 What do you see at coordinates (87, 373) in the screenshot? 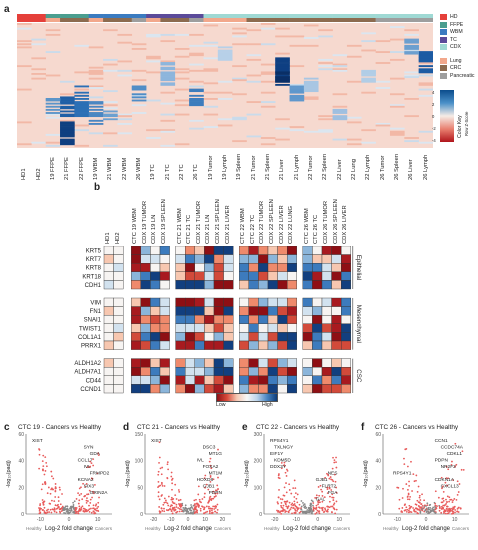
I see `gene-label-aldh7a1: ALDH7A1` at bounding box center [87, 373].